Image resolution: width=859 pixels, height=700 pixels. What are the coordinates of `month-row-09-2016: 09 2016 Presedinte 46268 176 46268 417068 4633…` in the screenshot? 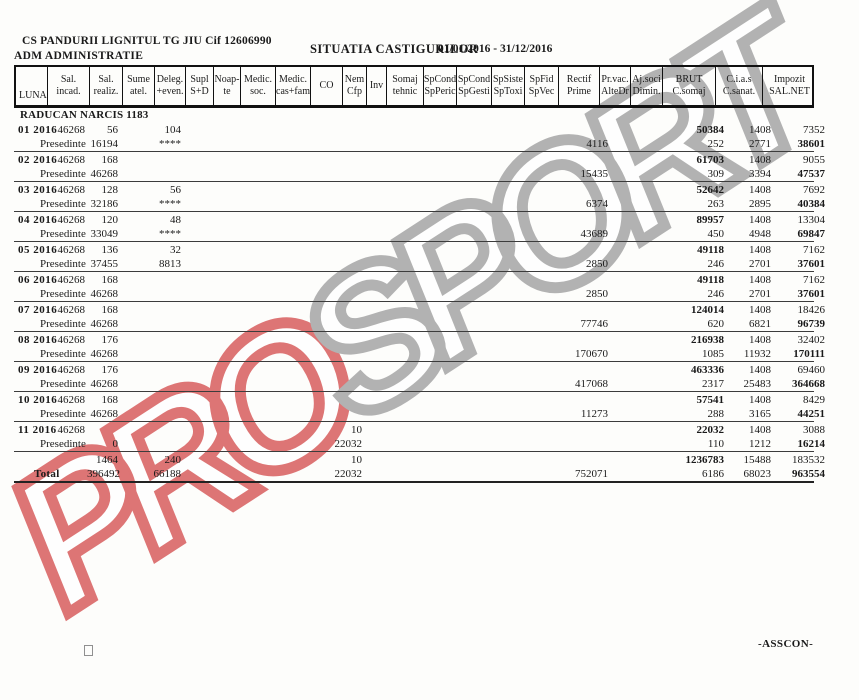 It's located at (419, 377).